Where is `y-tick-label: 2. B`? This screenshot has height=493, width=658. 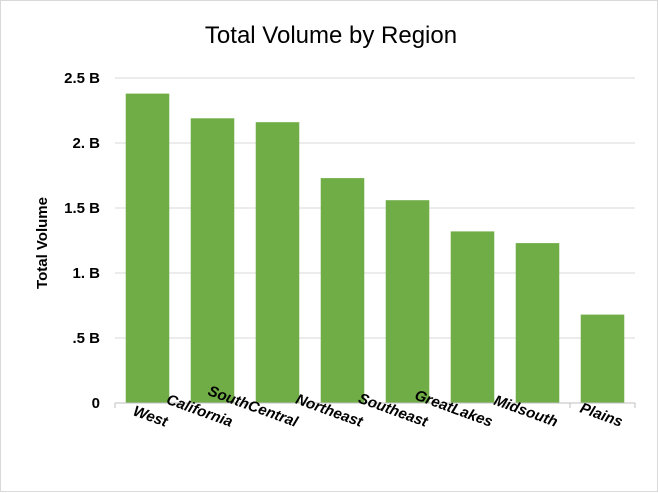 y-tick-label: 2. B is located at coordinates (86, 143).